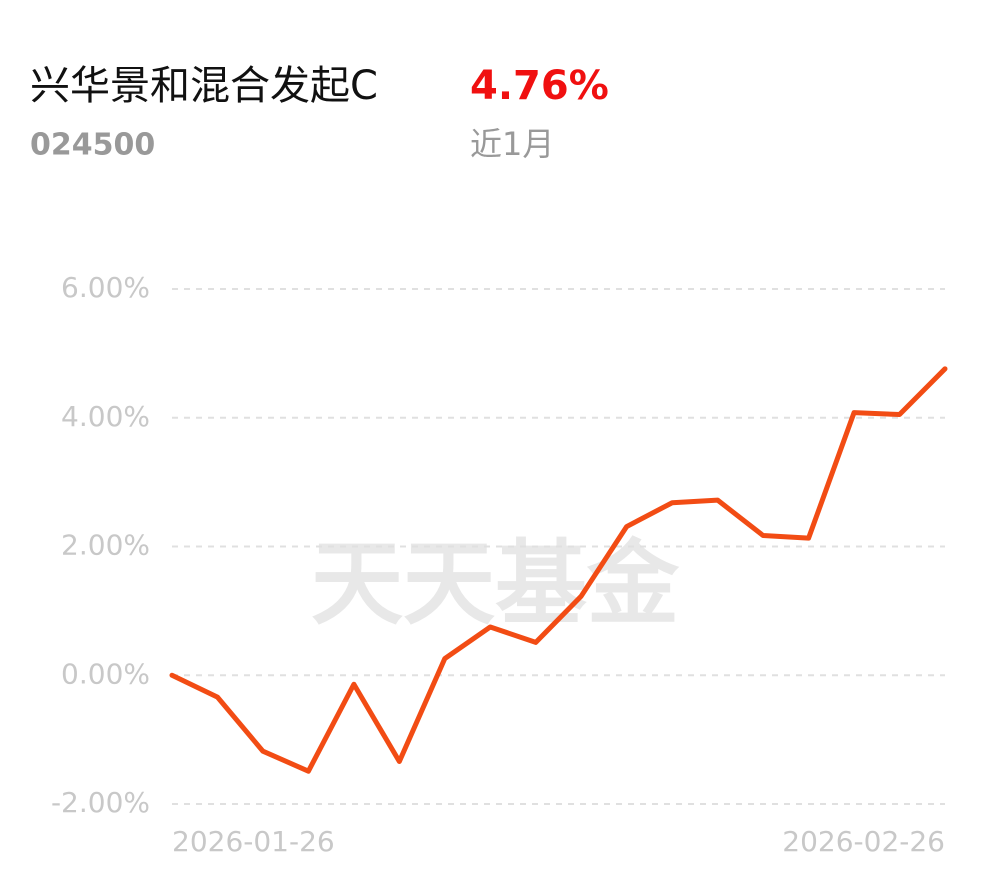  What do you see at coordinates (253, 841) in the screenshot?
I see `x-tick-label: 2026-01-26` at bounding box center [253, 841].